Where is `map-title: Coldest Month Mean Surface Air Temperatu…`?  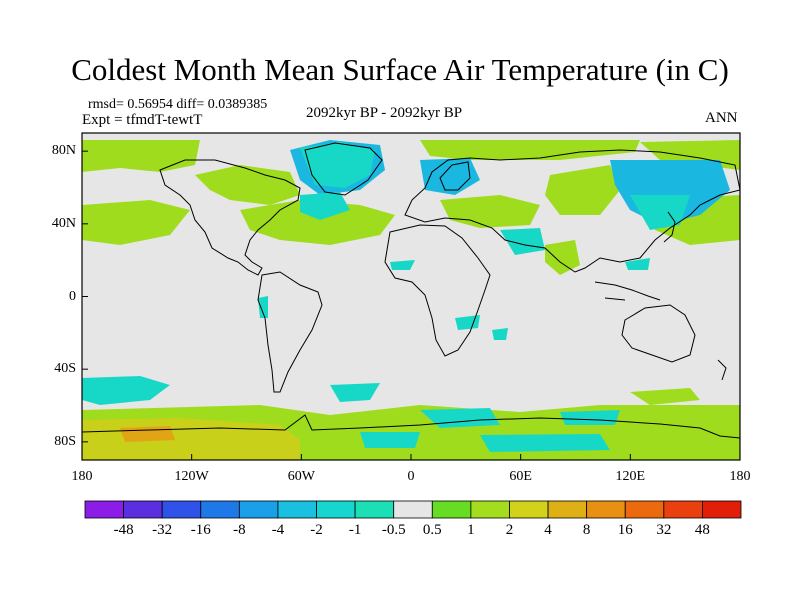
map-title: Coldest Month Mean Surface Air Temperatu… is located at coordinates (400, 69).